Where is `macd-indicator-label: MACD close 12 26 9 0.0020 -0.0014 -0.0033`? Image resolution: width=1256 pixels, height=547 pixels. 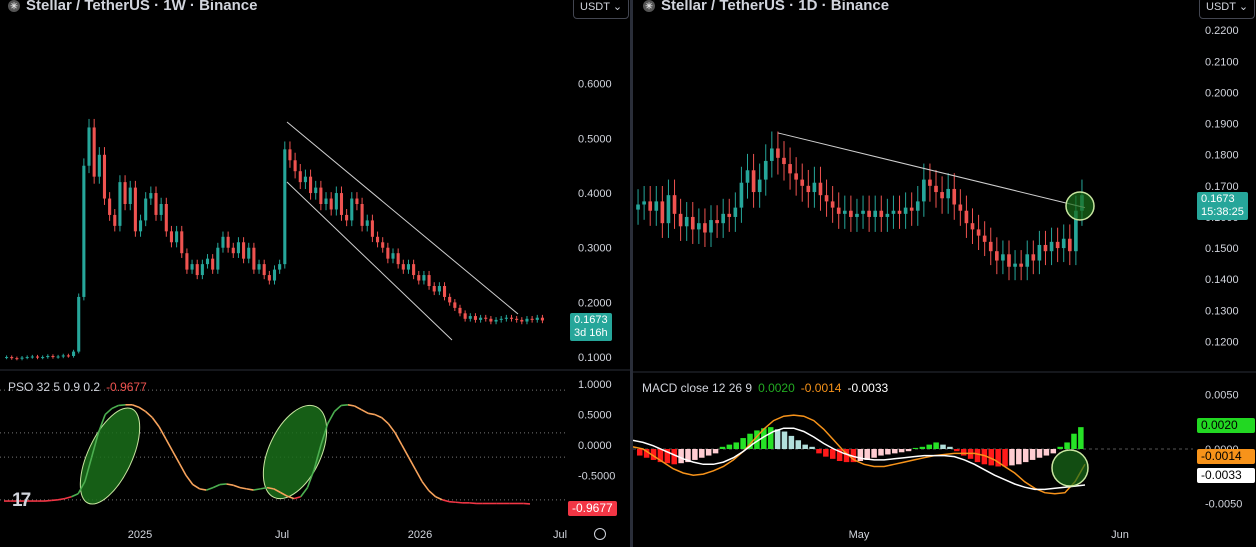 macd-indicator-label: MACD close 12 26 9 0.0020 -0.0014 -0.0033 is located at coordinates (765, 388).